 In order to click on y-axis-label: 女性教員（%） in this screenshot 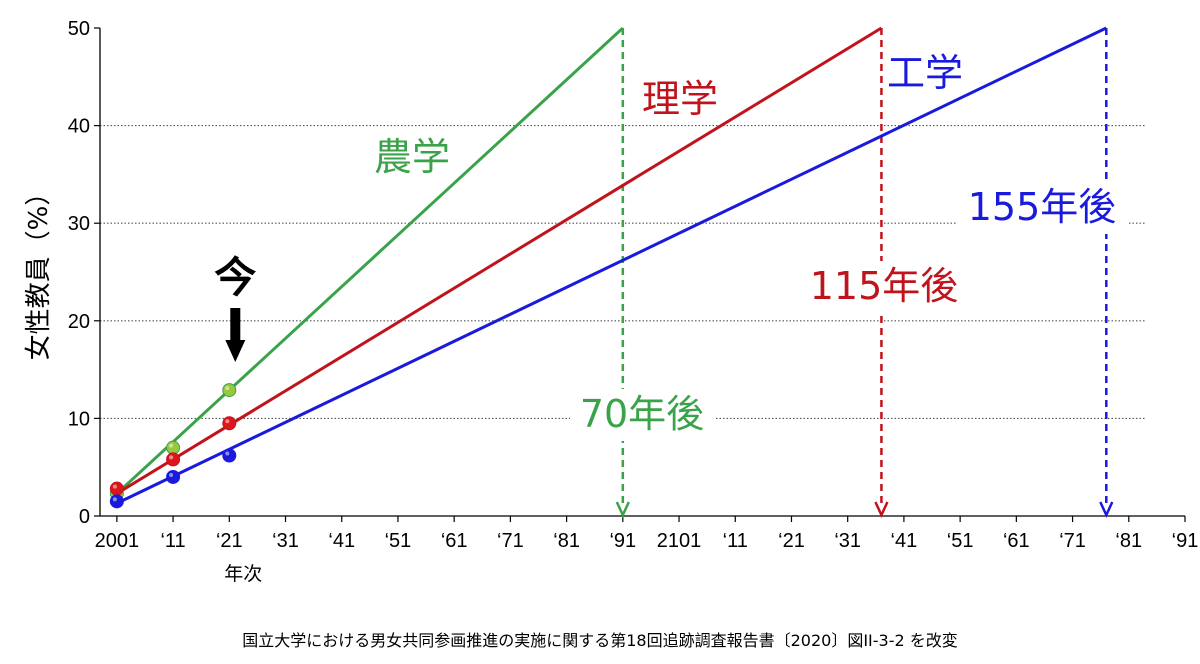, I will do `click(39, 270)`.